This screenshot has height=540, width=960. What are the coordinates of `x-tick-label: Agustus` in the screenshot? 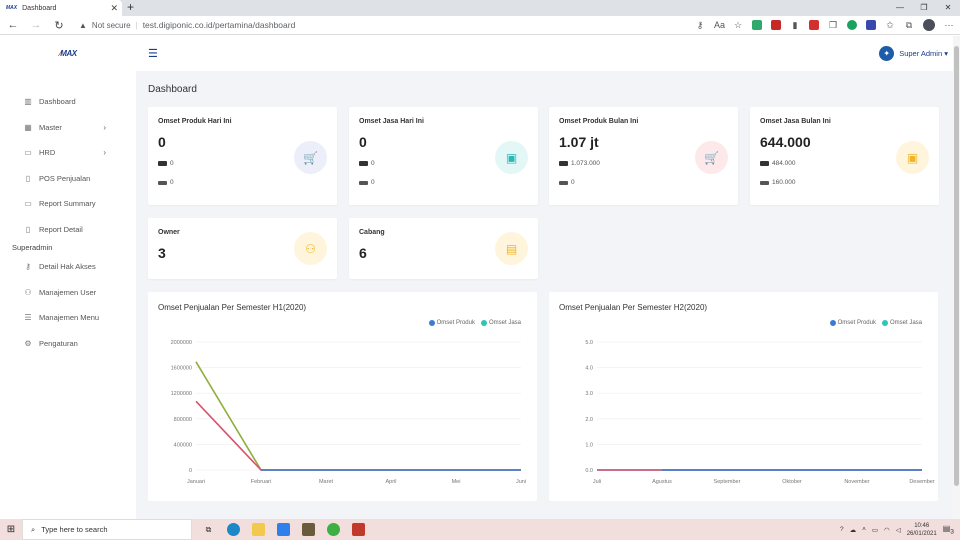 It's located at (662, 482).